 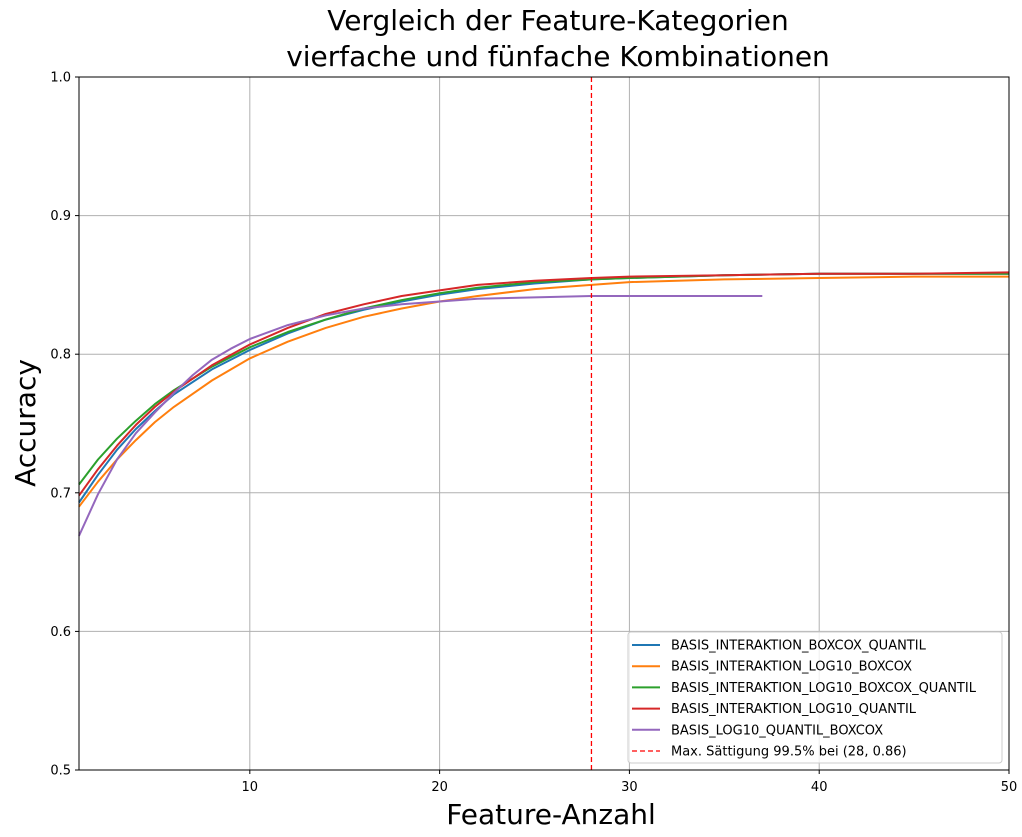 I want to click on x-tick-label: 10, so click(x=250, y=787).